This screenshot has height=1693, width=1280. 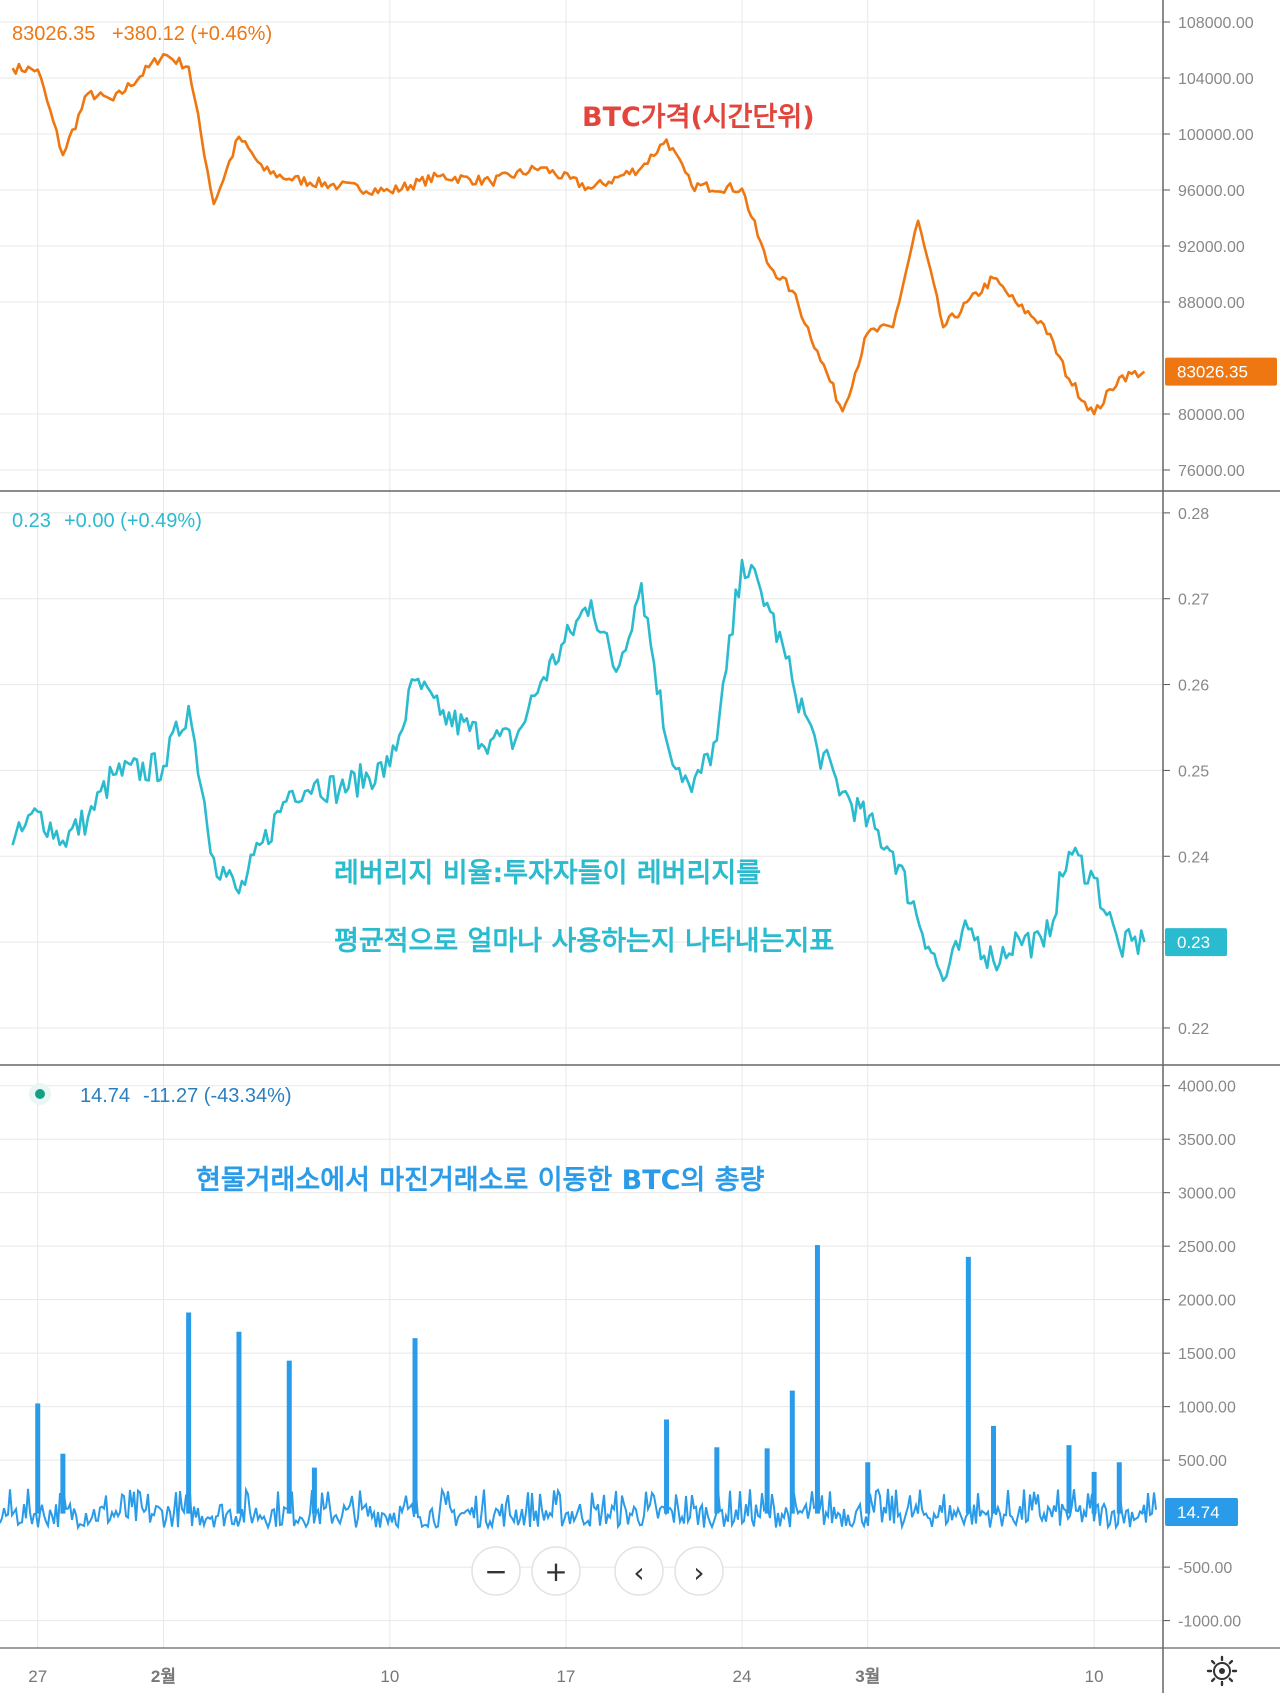 I want to click on price-last-value-badge: 83026.35, so click(x=1221, y=371).